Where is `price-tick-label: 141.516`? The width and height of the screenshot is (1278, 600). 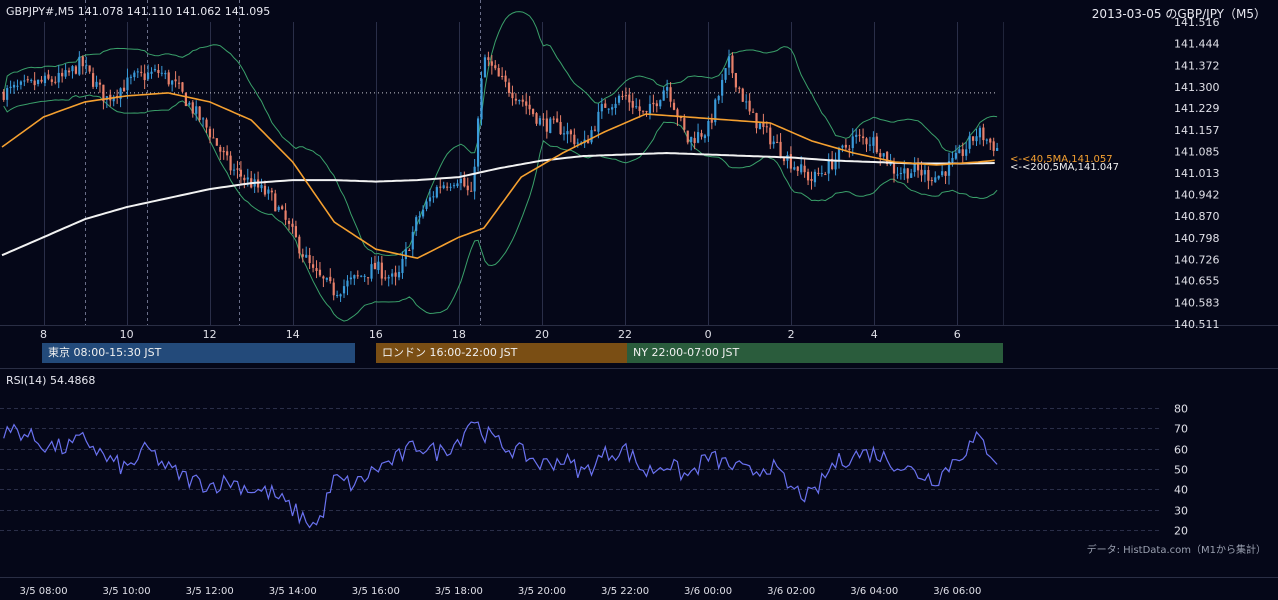
price-tick-label: 141.516 is located at coordinates (1197, 22).